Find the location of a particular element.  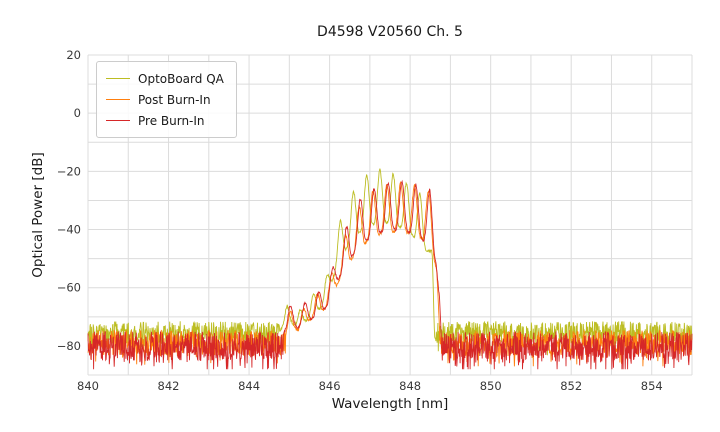

y-tick-label: −60 is located at coordinates (69, 288).